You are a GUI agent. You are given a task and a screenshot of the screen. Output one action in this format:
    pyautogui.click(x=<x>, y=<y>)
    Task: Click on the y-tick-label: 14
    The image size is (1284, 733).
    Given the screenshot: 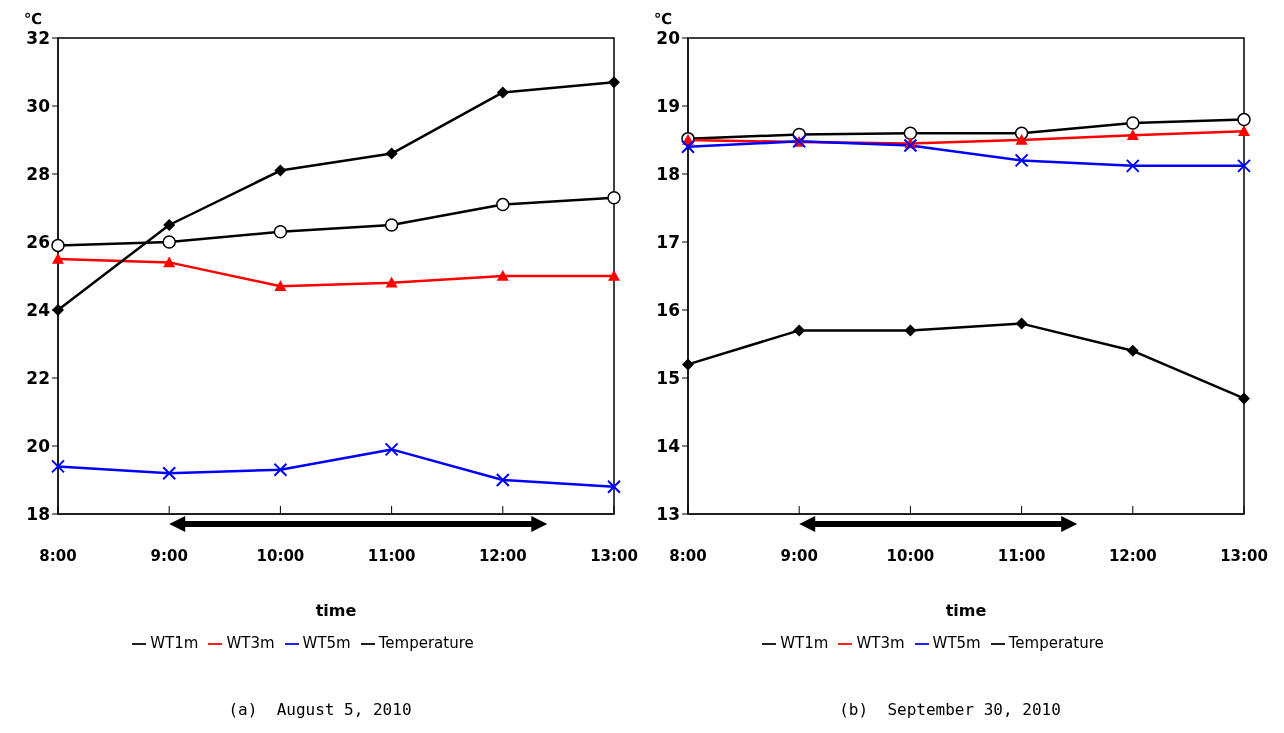 What is the action you would take?
    pyautogui.click(x=668, y=446)
    